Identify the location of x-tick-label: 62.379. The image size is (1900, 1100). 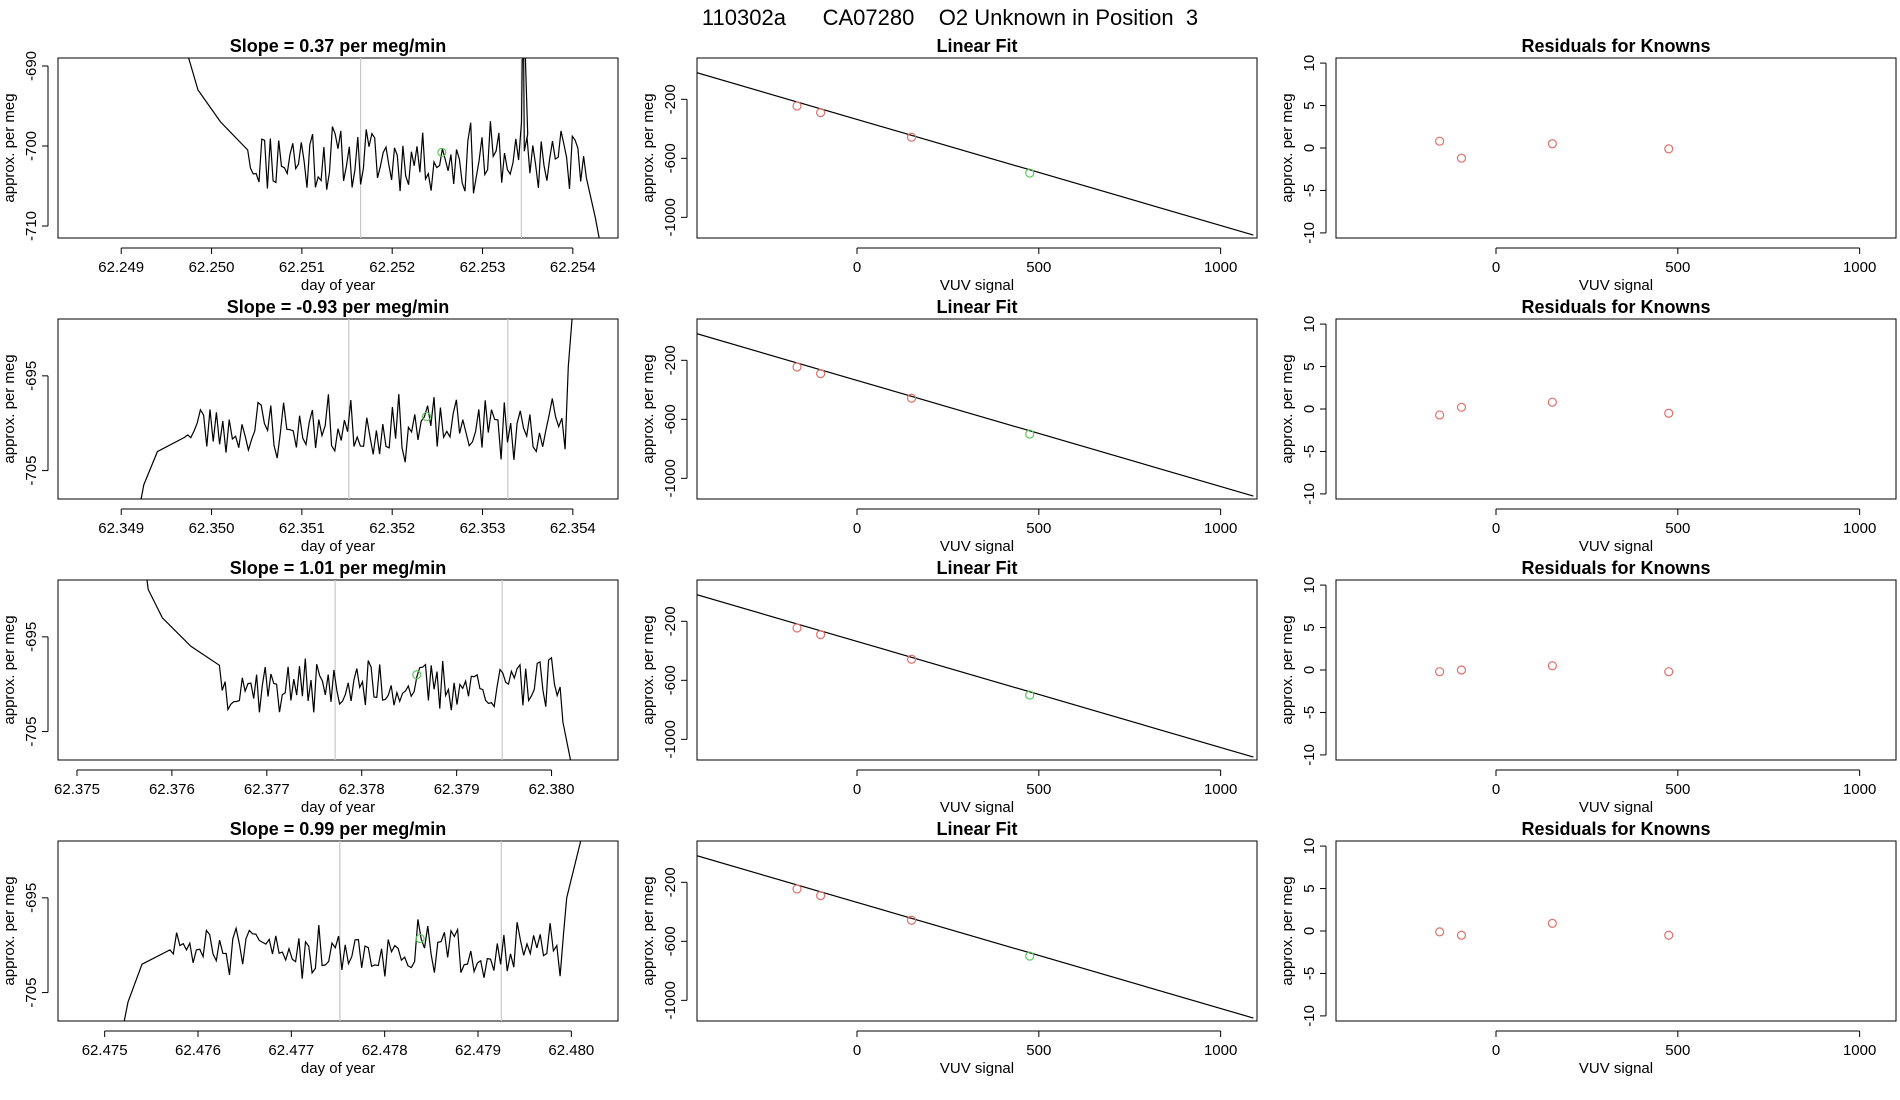
(457, 789).